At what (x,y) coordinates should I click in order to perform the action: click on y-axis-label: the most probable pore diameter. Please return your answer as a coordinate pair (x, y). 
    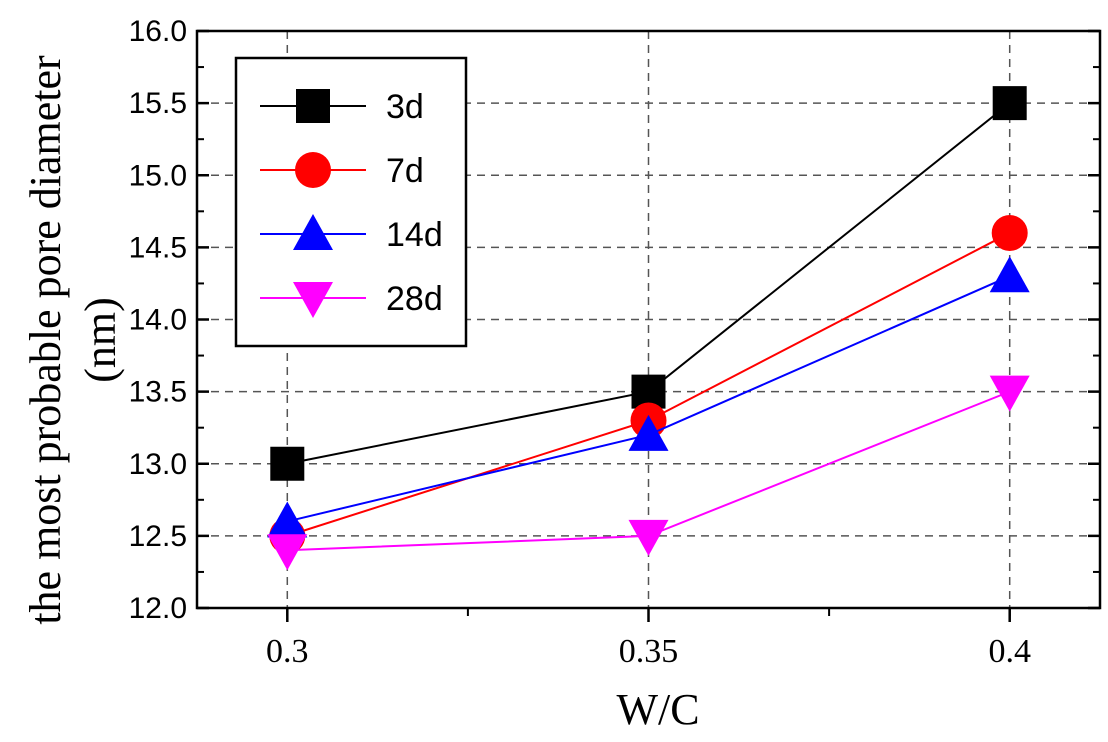
    Looking at the image, I should click on (45, 340).